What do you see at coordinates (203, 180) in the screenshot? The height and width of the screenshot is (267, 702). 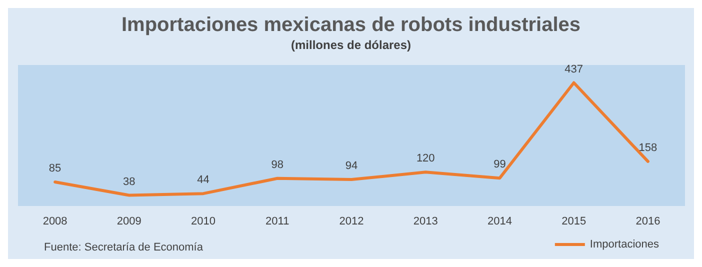 I see `data-label: 44` at bounding box center [203, 180].